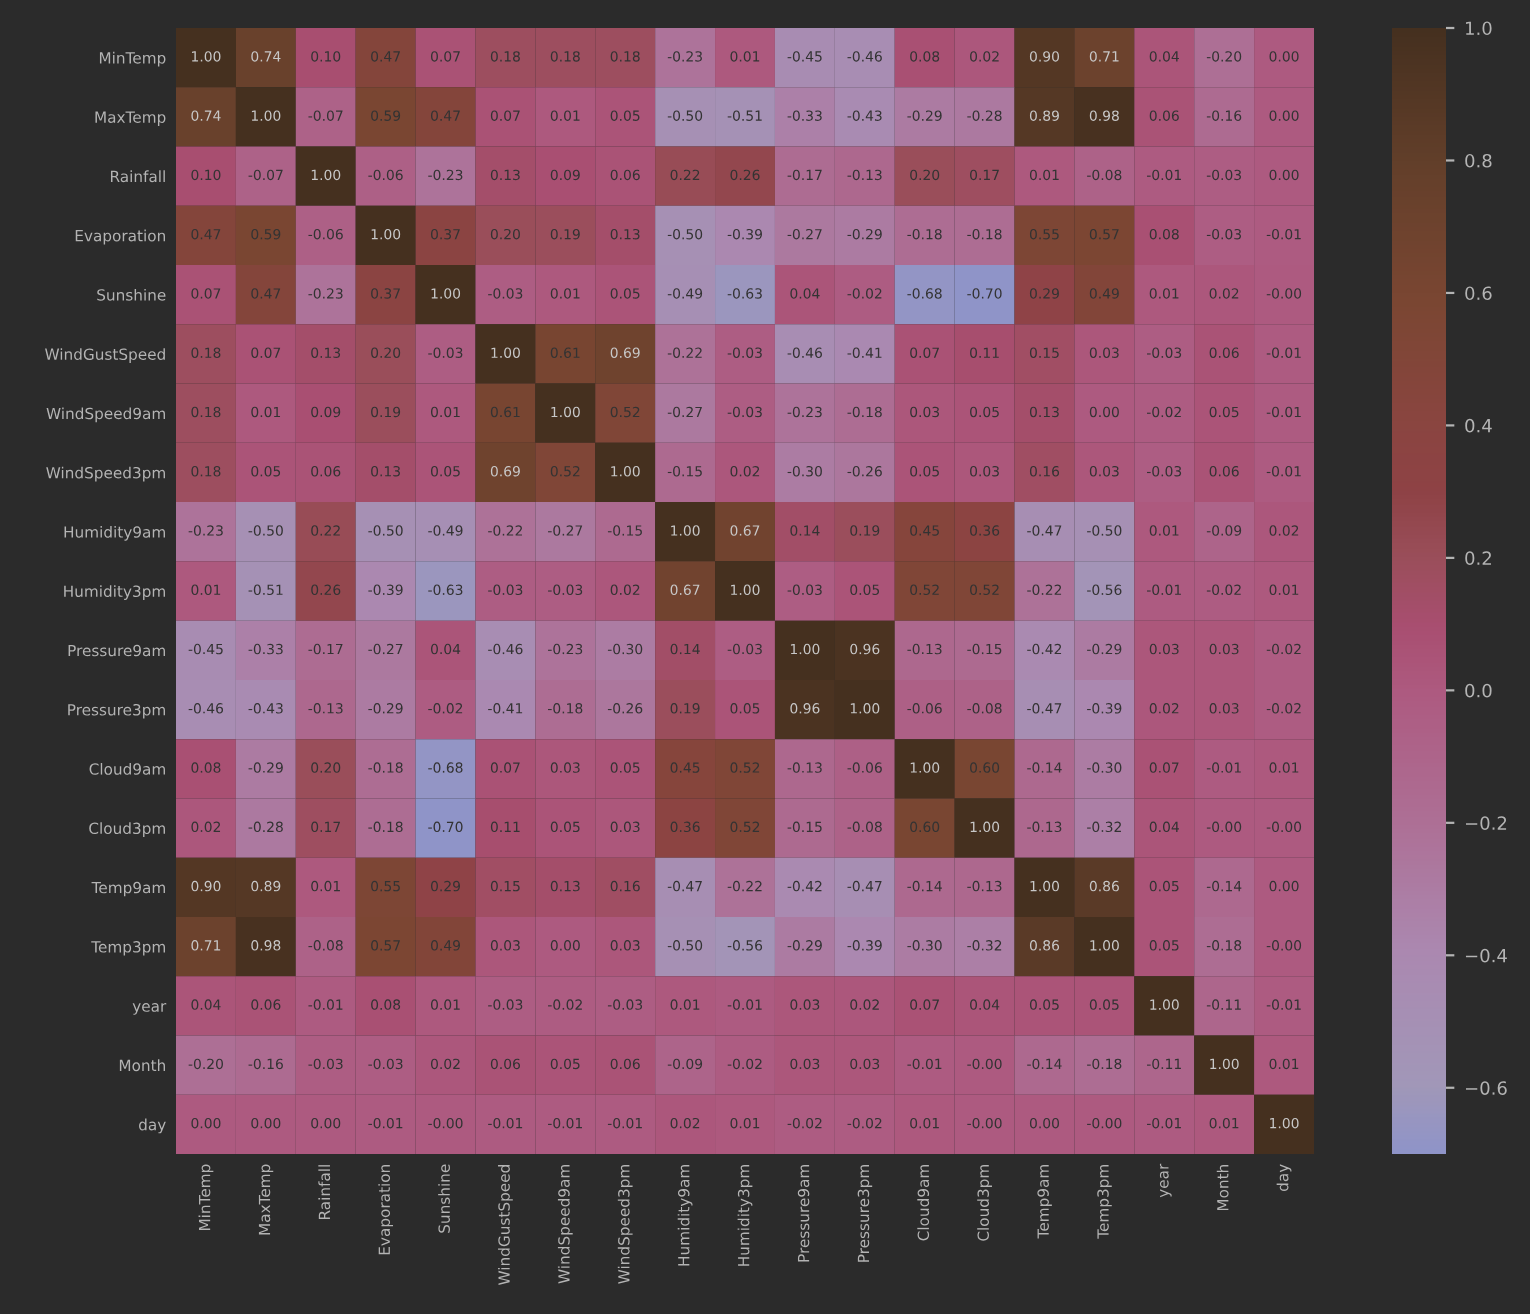 This screenshot has width=1530, height=1314. Describe the element at coordinates (1486, 823) in the screenshot. I see `color-bar-label: −0.2` at that location.